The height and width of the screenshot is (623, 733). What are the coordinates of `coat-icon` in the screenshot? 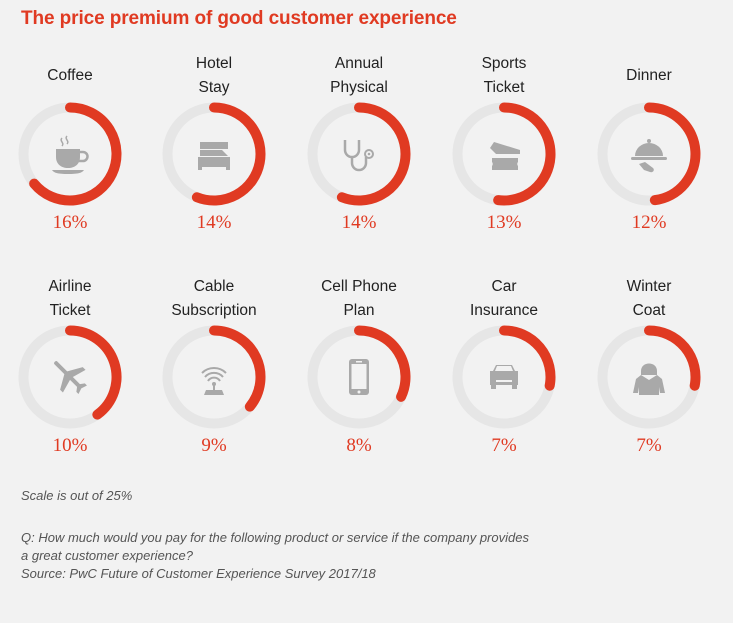 It's located at (649, 379).